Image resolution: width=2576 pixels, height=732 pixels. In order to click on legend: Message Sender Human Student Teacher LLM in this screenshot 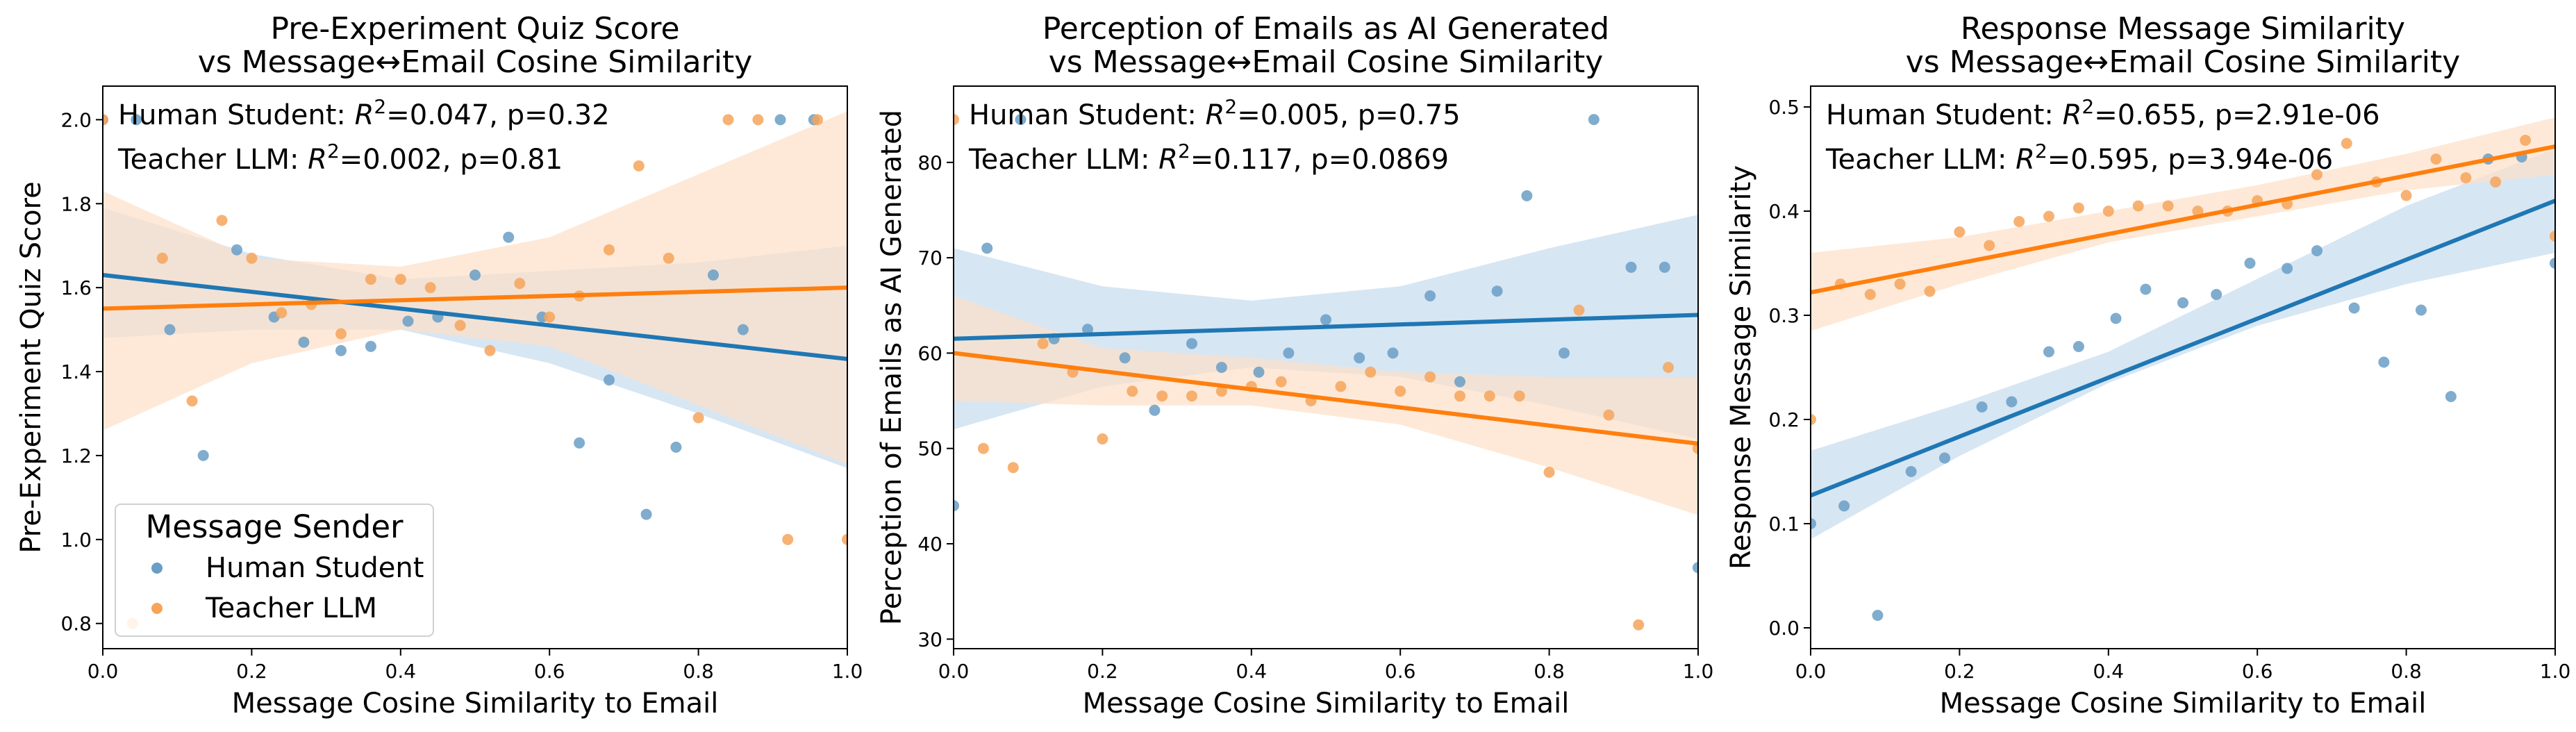, I will do `click(274, 570)`.